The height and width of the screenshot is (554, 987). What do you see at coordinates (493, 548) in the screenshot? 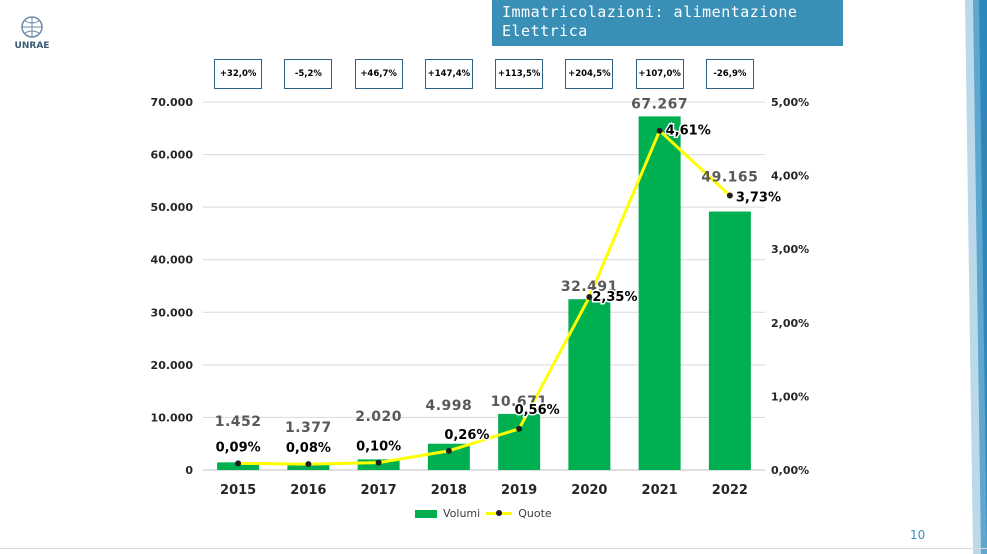
I see `footer-divider` at bounding box center [493, 548].